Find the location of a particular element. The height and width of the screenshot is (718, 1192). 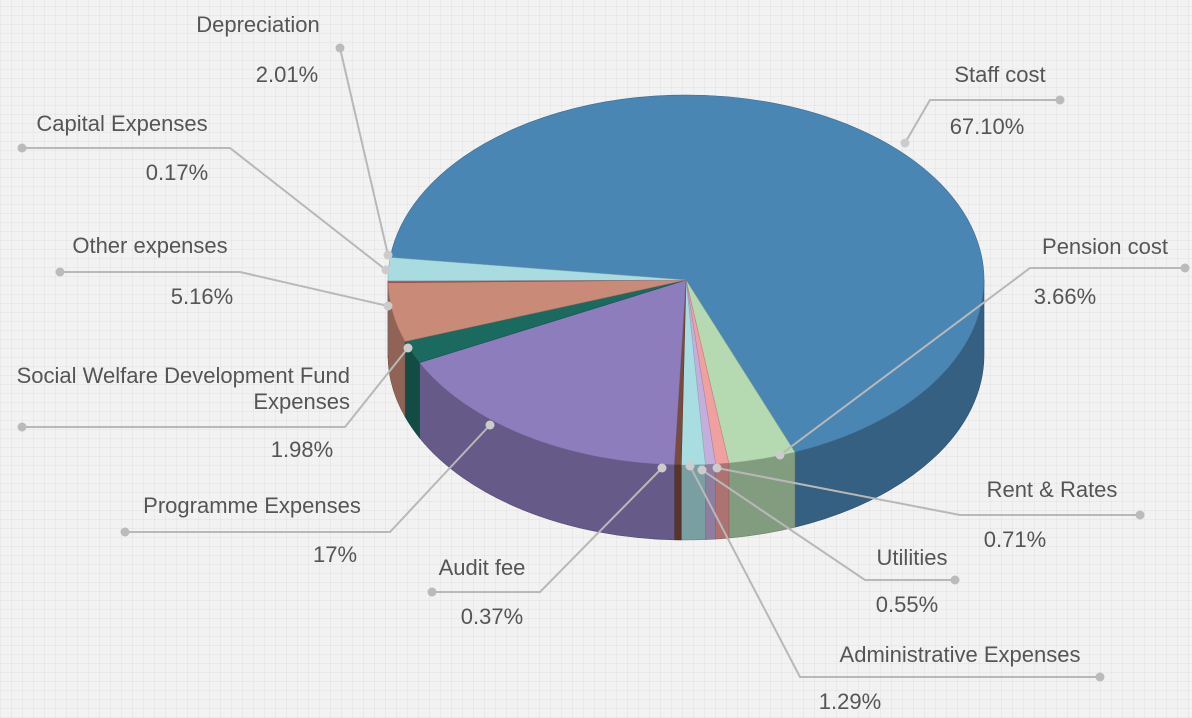

slice-name: Utilities is located at coordinates (912, 557).